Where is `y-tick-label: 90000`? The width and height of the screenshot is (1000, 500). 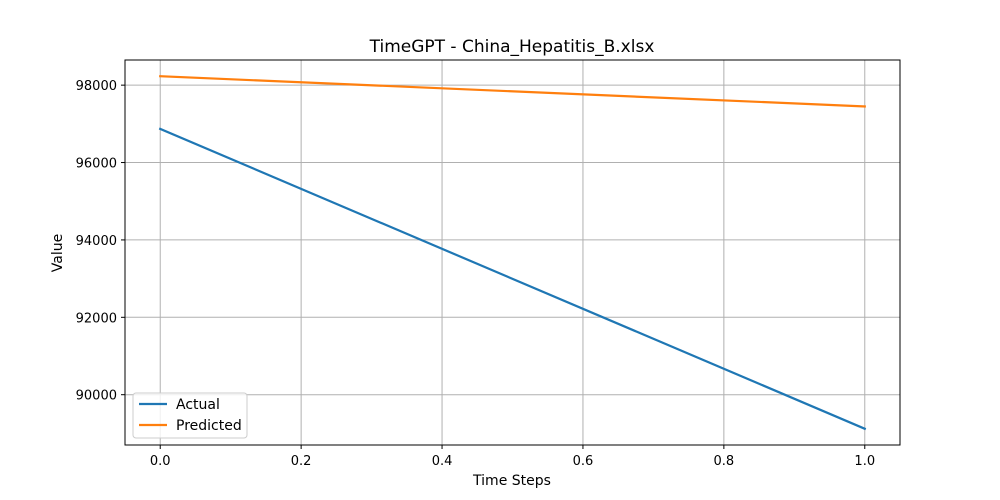
y-tick-label: 90000 is located at coordinates (96, 396).